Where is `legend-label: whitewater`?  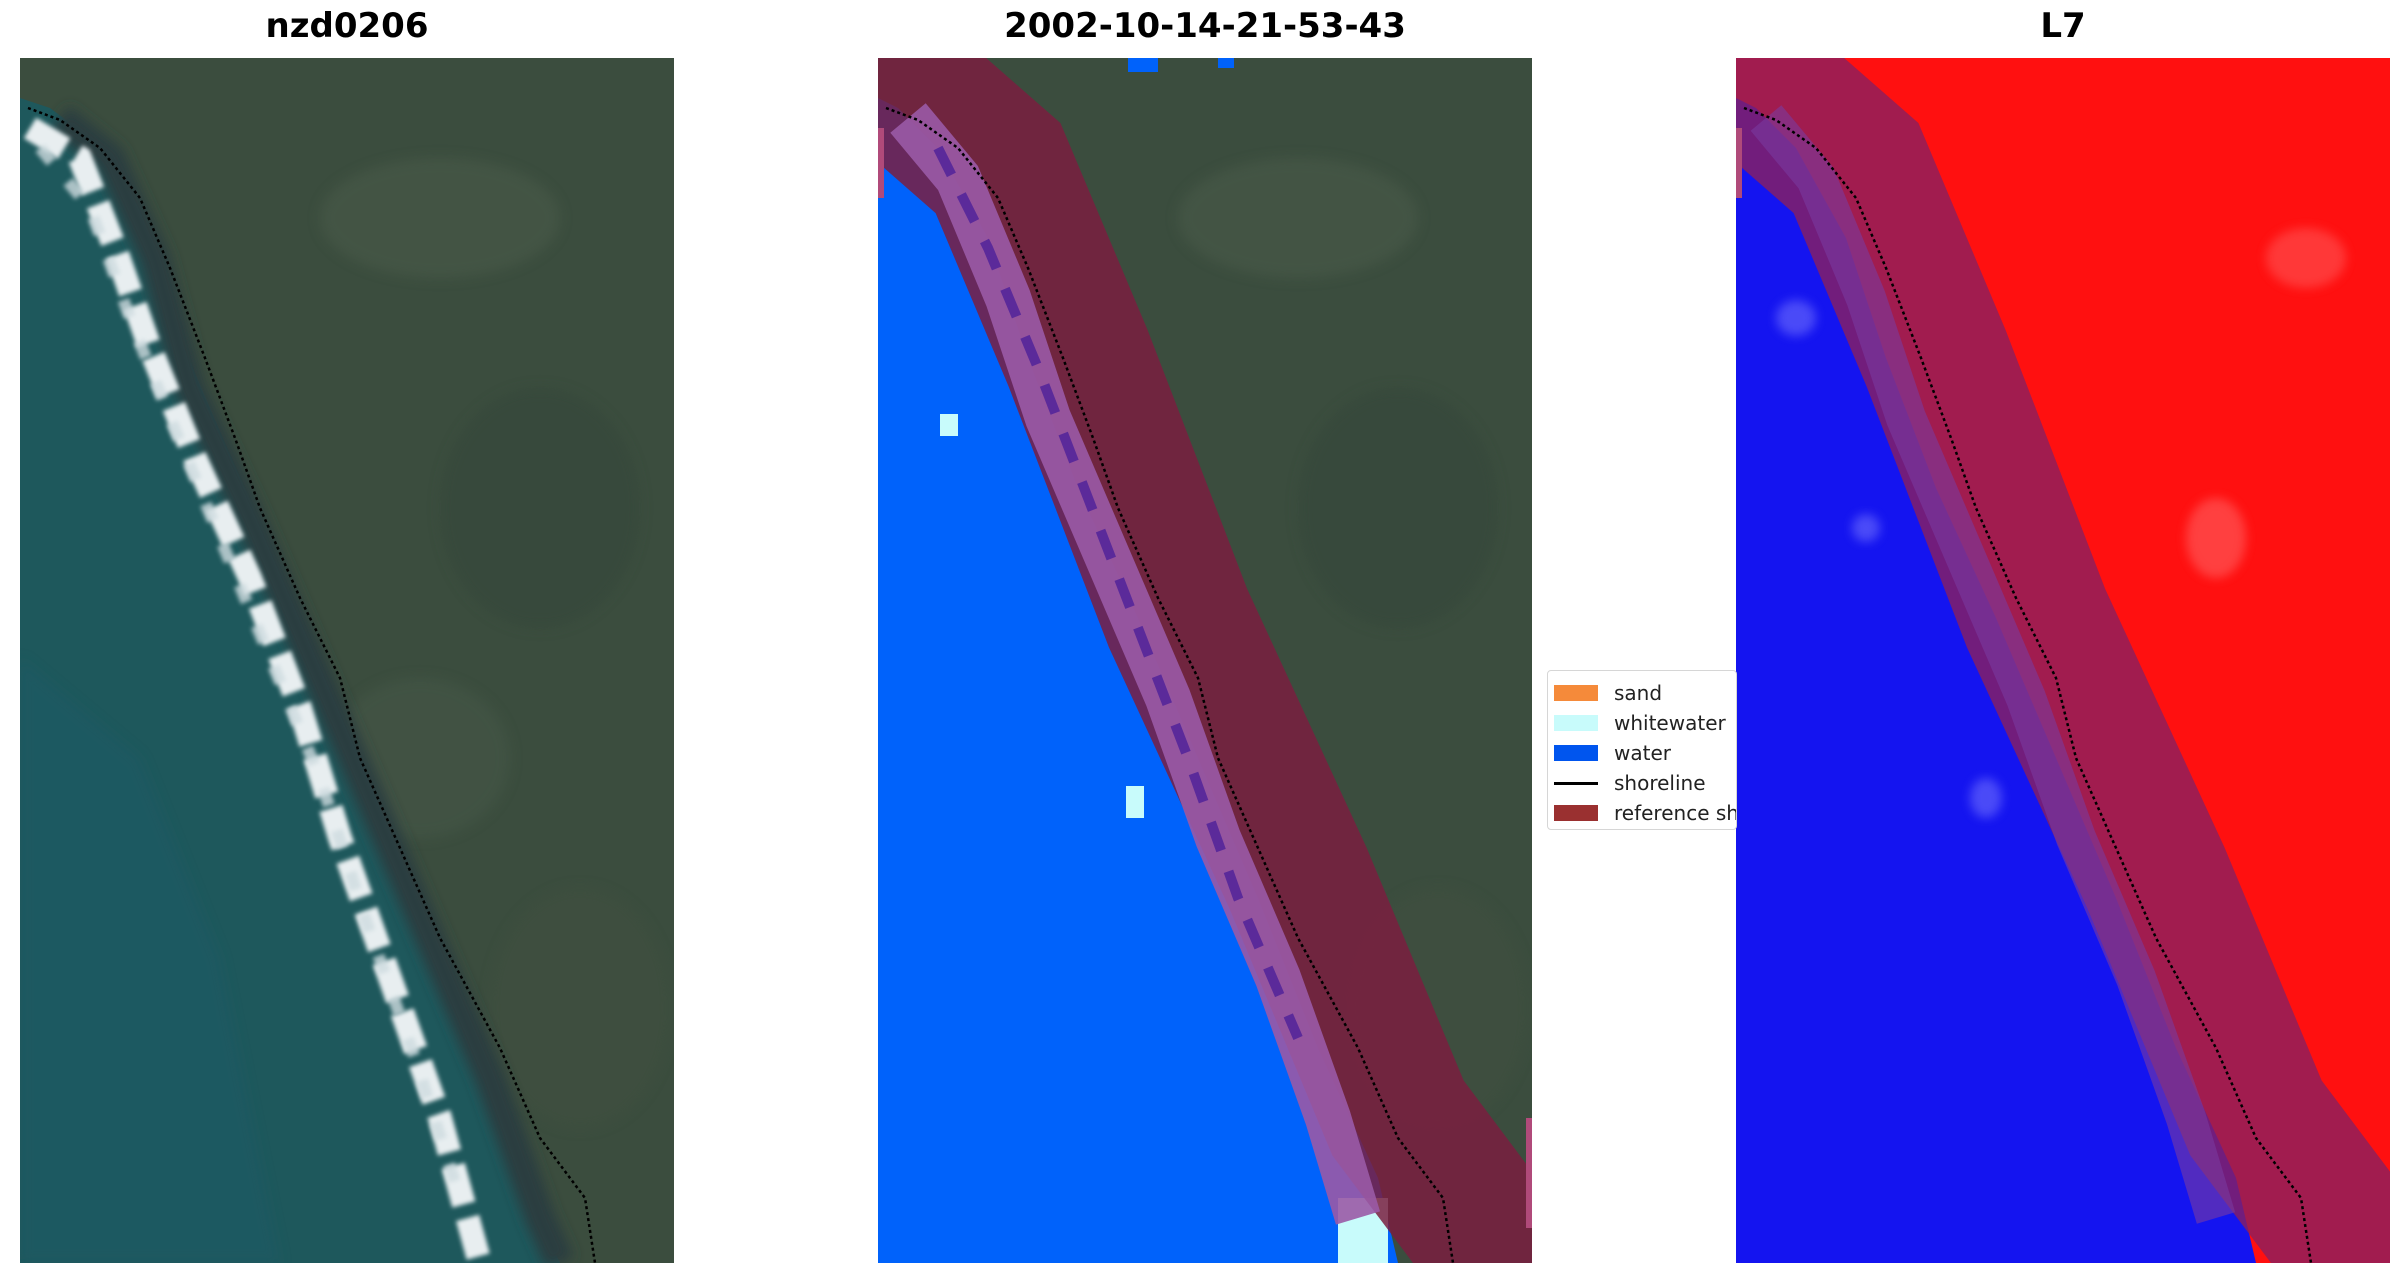 legend-label: whitewater is located at coordinates (1670, 723).